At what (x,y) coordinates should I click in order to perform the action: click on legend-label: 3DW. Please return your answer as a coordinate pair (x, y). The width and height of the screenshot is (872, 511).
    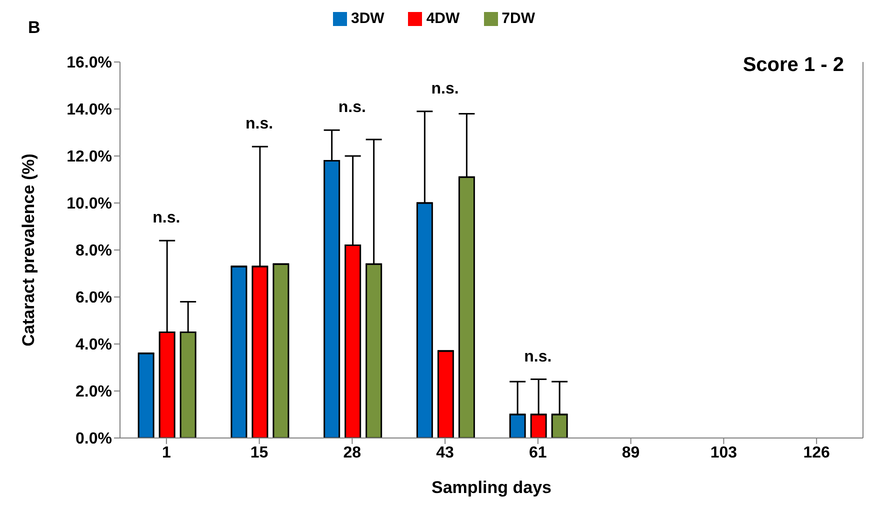
    Looking at the image, I should click on (367, 18).